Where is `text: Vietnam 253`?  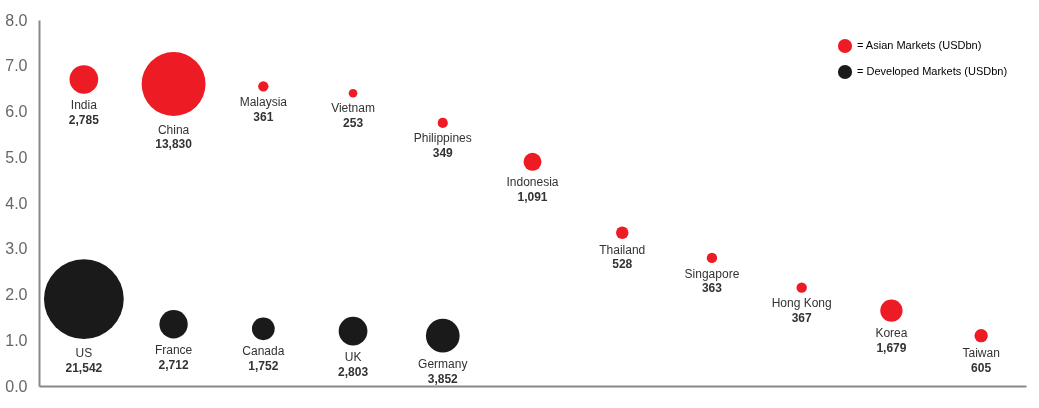
text: Vietnam 253 is located at coordinates (353, 115).